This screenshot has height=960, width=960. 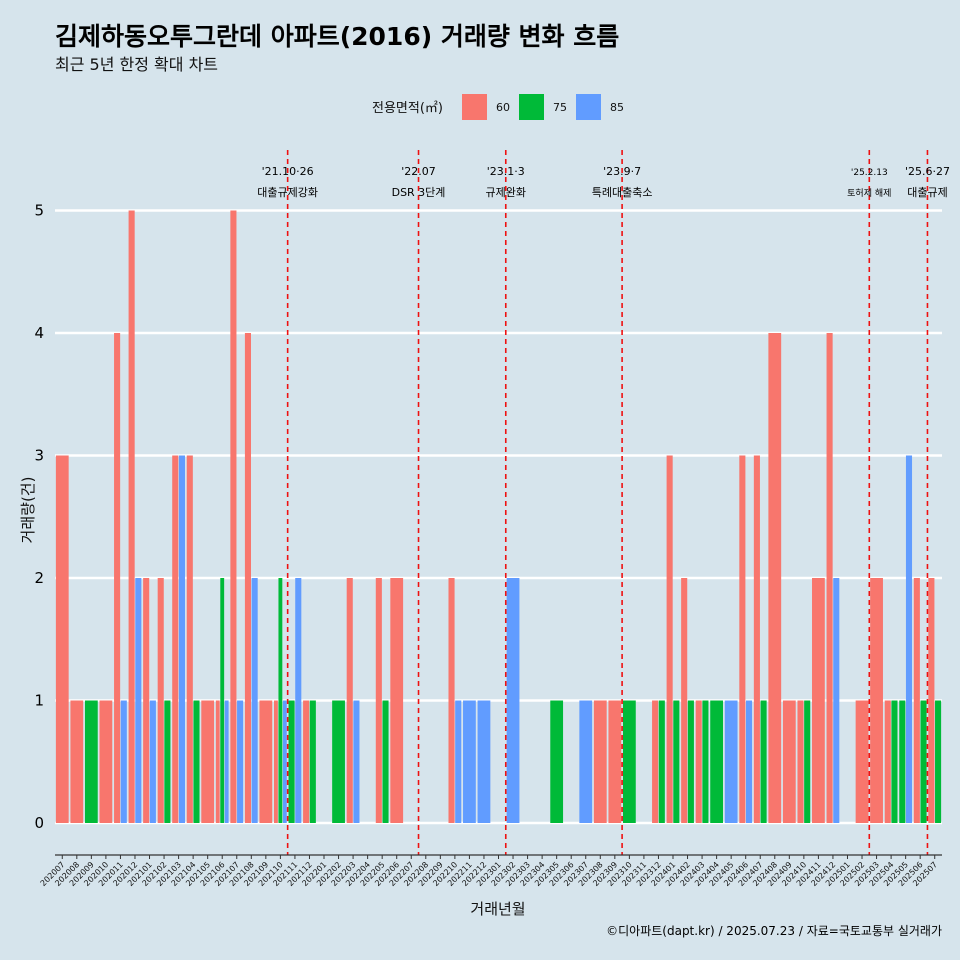 I want to click on y-axis-label: 거래량(건), so click(x=28, y=510).